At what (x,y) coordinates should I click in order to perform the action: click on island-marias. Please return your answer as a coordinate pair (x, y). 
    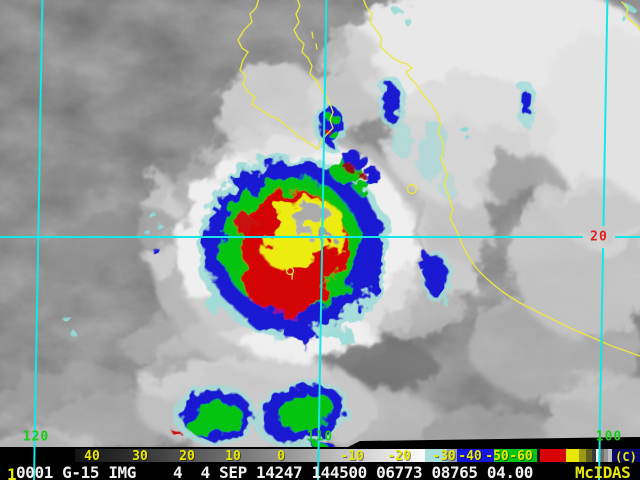
    Looking at the image, I should click on (412, 189).